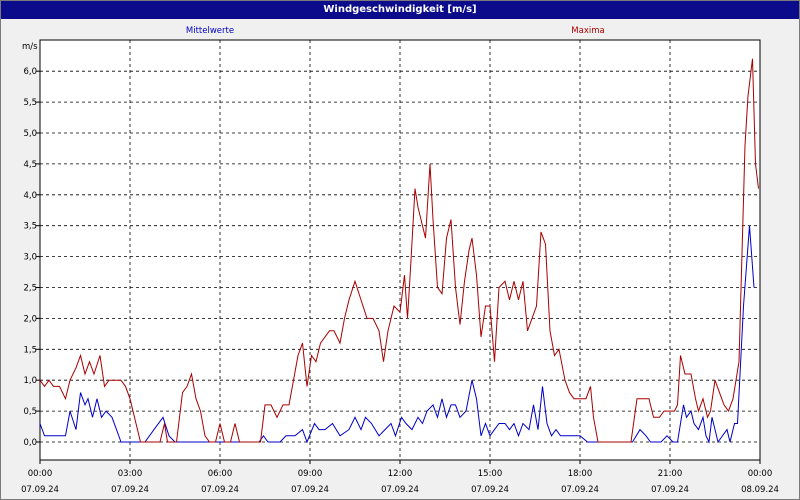 Image resolution: width=800 pixels, height=500 pixels. I want to click on y-axis: 0,0 0,5 1,0 1,5 2,0 2,5 3,0 3,5 4,0 4,5 5,0 5,5 6,0, so click(31, 257).